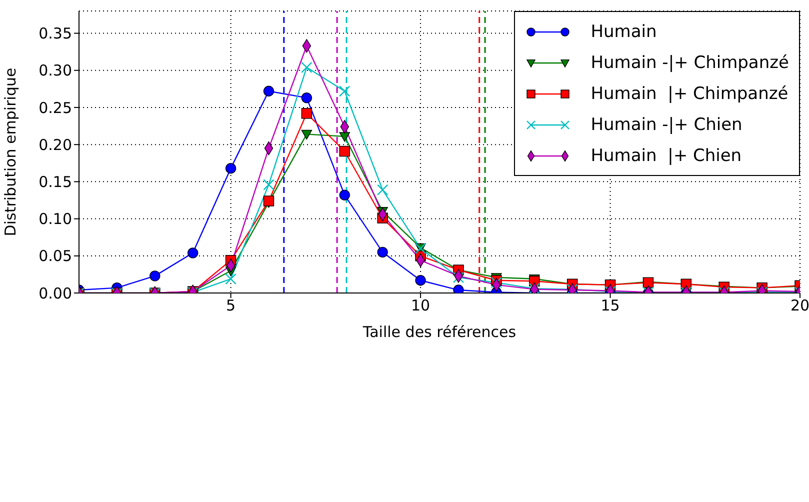 The width and height of the screenshot is (809, 502). Describe the element at coordinates (623, 32) in the screenshot. I see `legend-label: Humain` at that location.